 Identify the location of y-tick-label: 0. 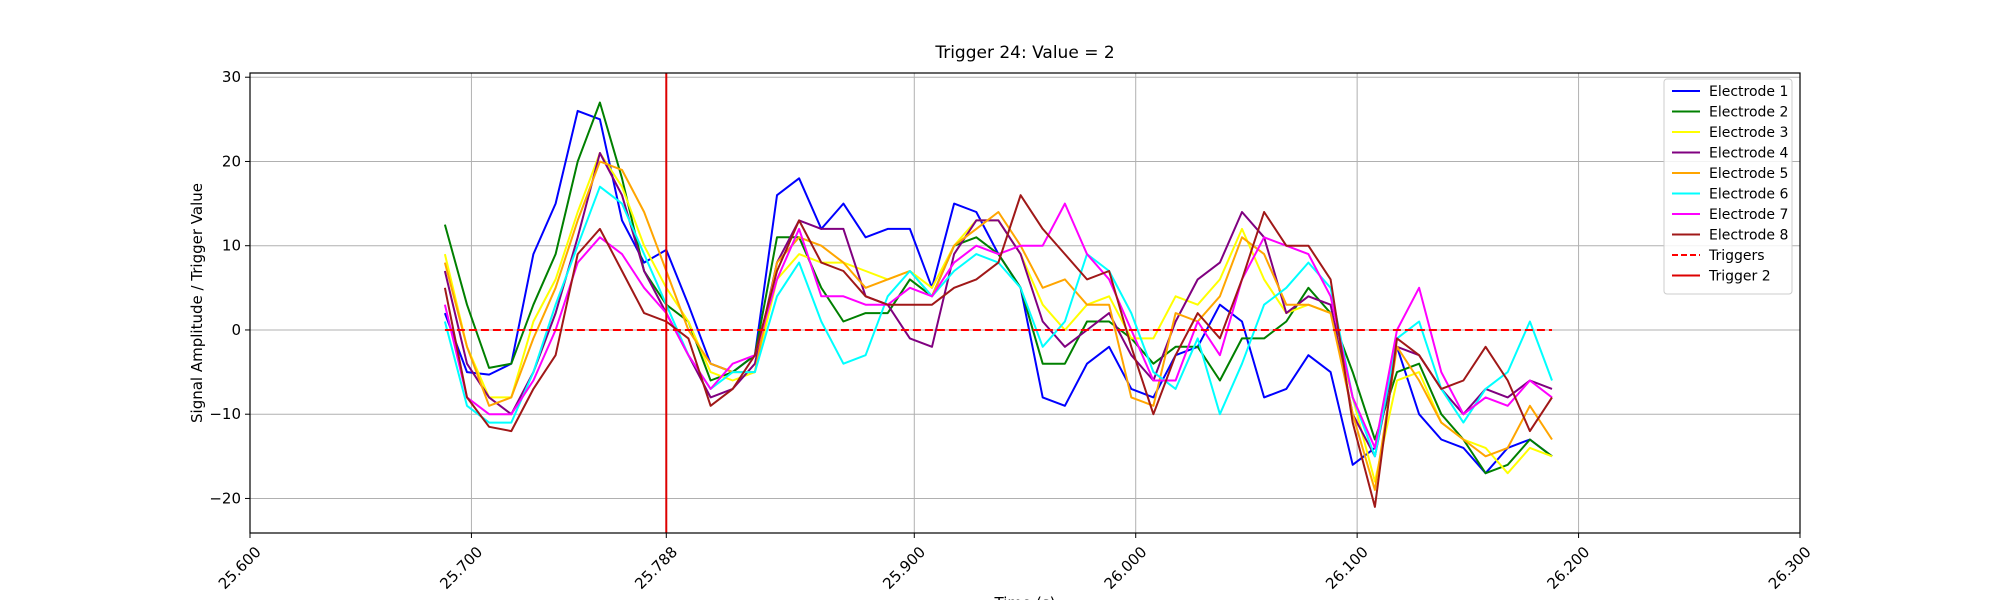
(236, 330).